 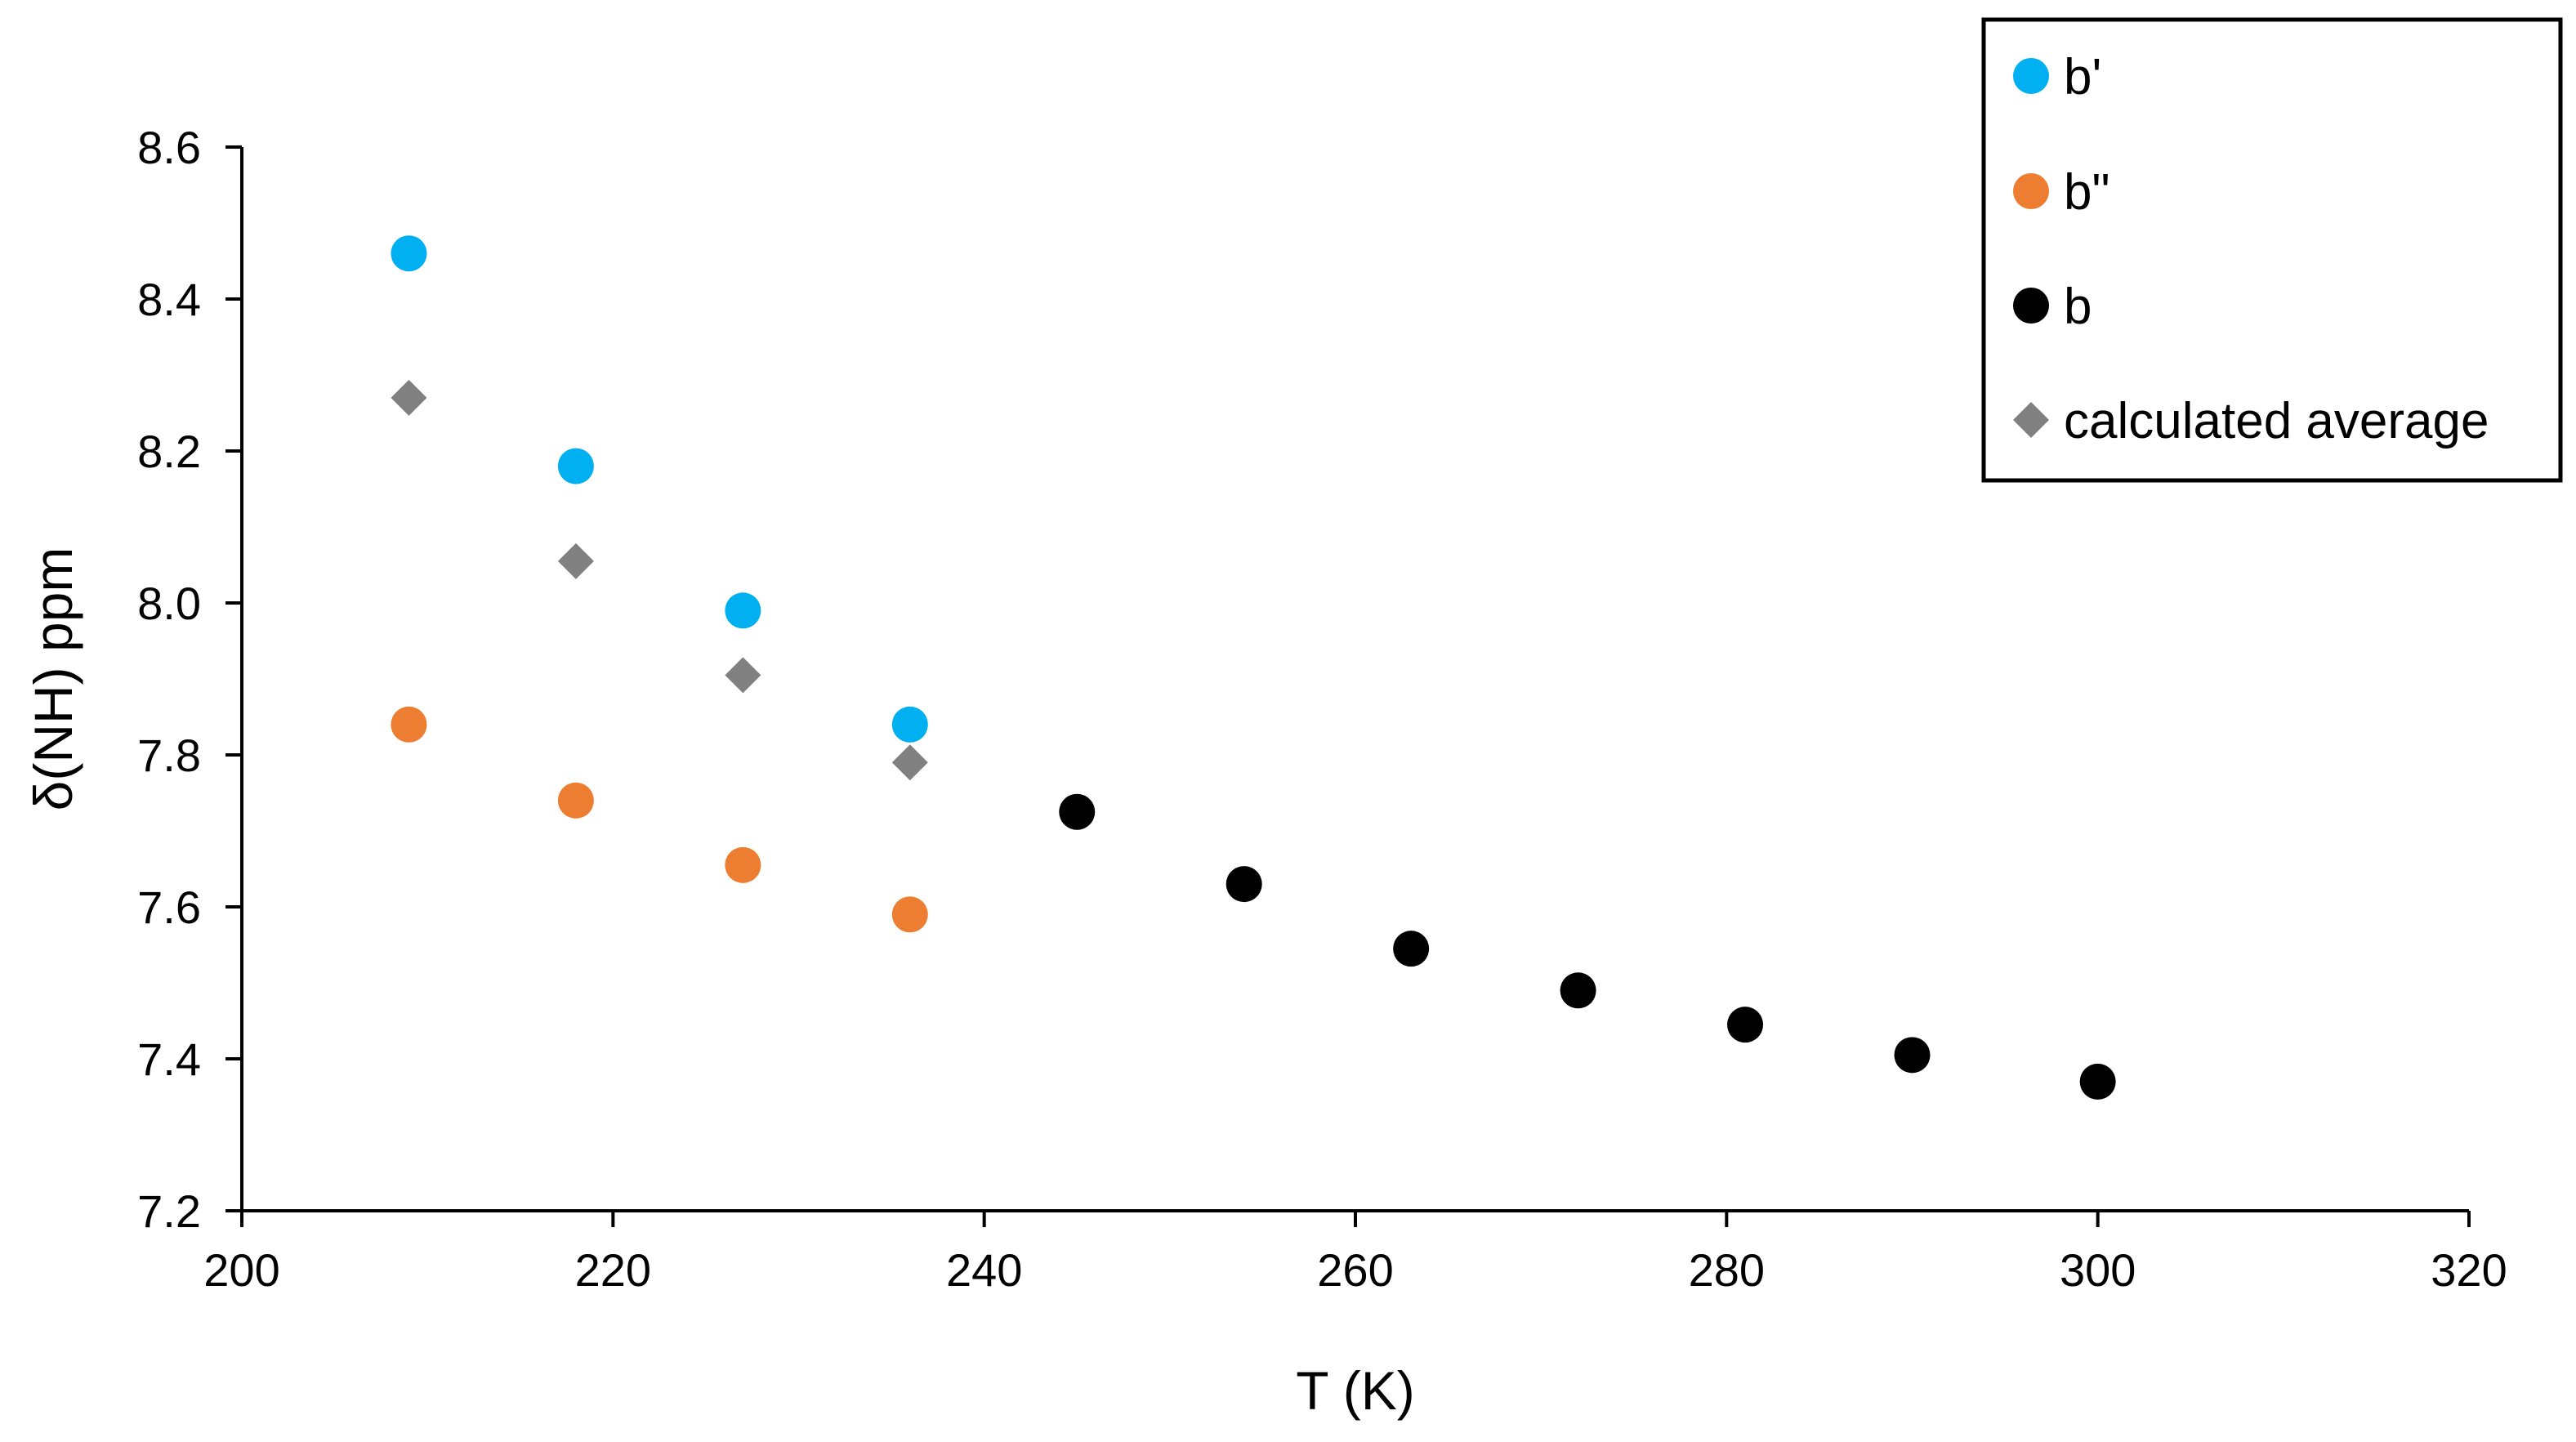 What do you see at coordinates (613, 1270) in the screenshot?
I see `x-tick-label: 220` at bounding box center [613, 1270].